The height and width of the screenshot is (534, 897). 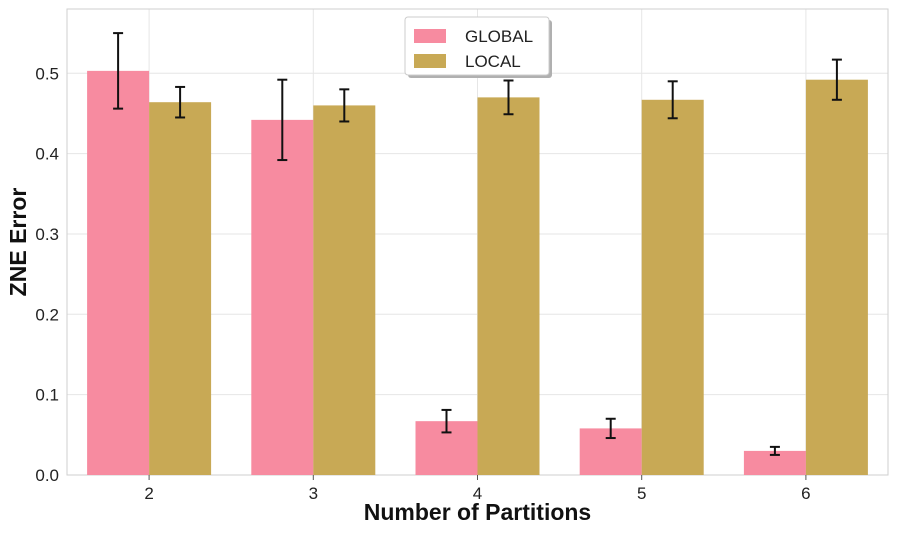 What do you see at coordinates (47, 314) in the screenshot?
I see `y-tick-label: 0.2` at bounding box center [47, 314].